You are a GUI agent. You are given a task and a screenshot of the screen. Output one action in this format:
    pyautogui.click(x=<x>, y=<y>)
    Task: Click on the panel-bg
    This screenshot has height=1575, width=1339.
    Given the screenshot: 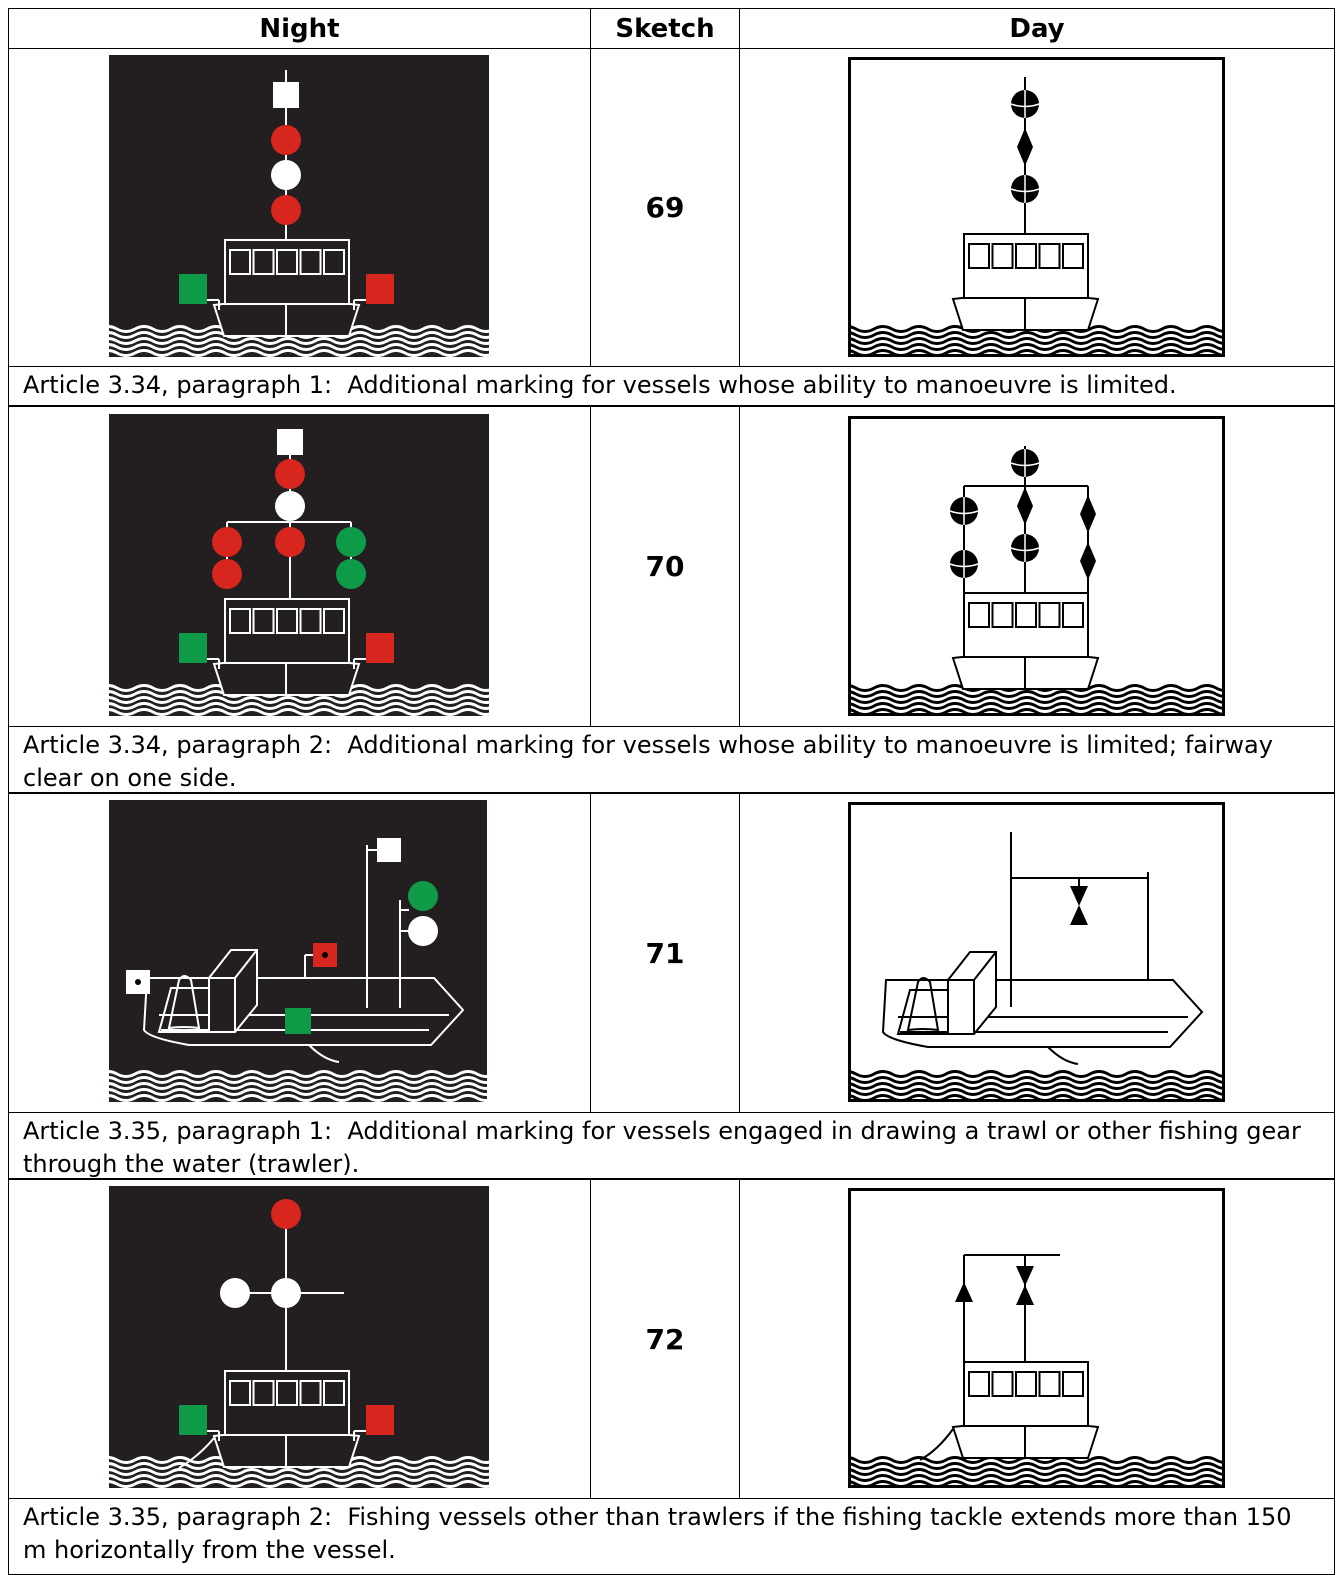 What is the action you would take?
    pyautogui.click(x=298, y=951)
    